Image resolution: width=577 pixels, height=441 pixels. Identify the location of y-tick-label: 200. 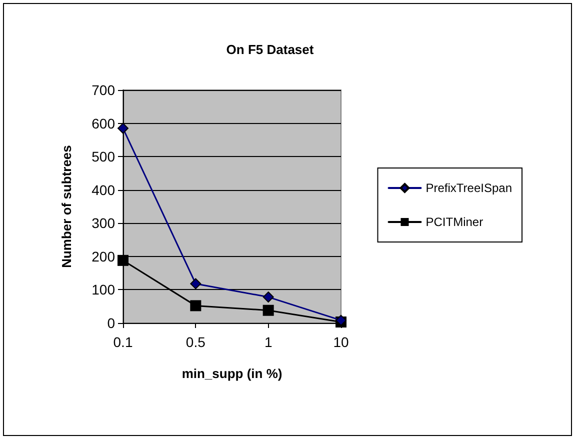
(104, 256).